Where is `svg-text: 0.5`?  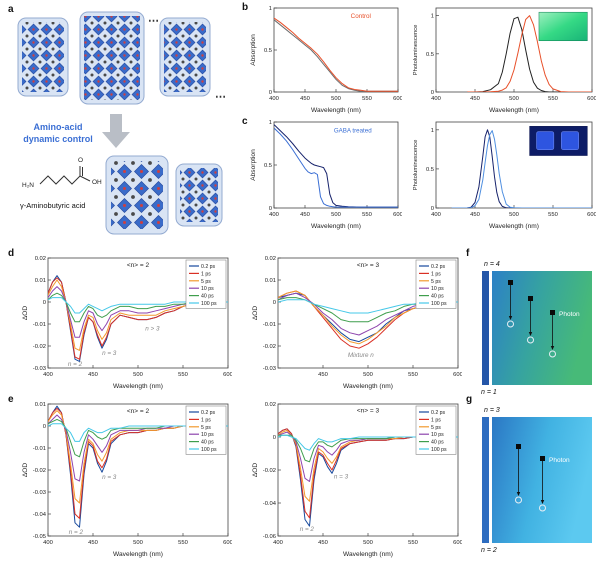 svg-text: 0.5 is located at coordinates (430, 170).